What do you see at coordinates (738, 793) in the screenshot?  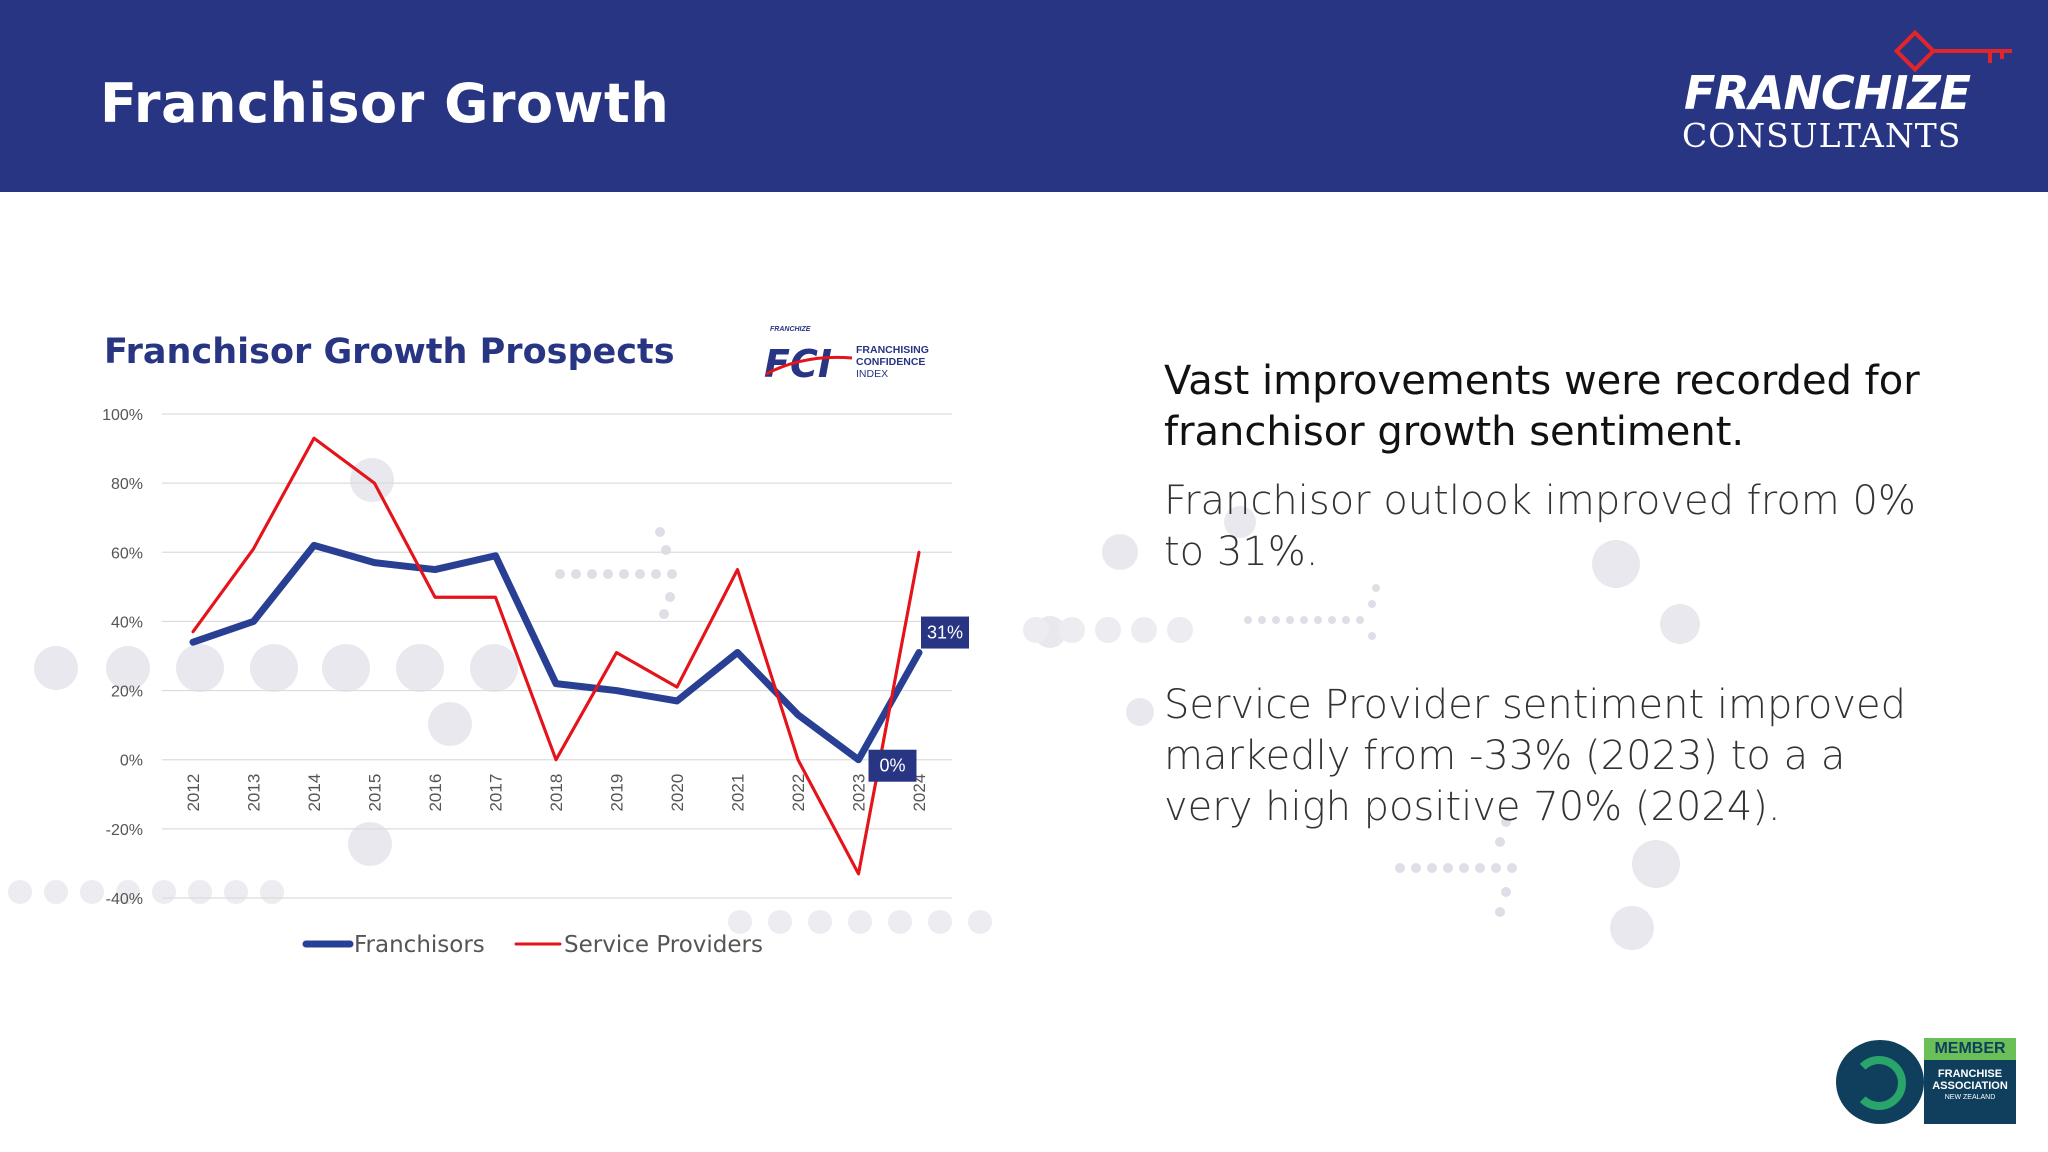 I see `x-tick-label: 2021` at bounding box center [738, 793].